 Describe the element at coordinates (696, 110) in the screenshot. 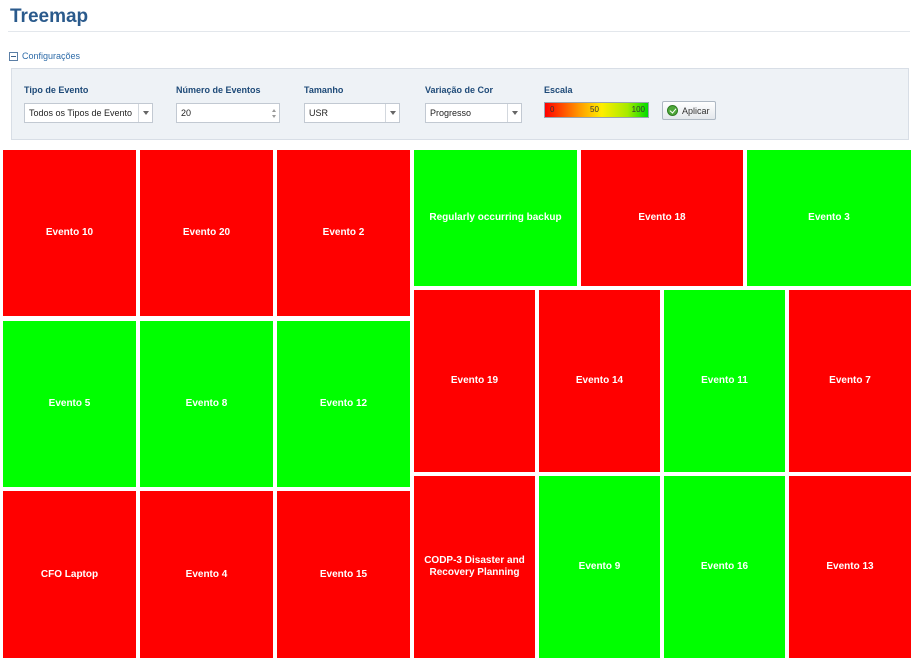

I see `apply-button-label: Aplicar` at that location.